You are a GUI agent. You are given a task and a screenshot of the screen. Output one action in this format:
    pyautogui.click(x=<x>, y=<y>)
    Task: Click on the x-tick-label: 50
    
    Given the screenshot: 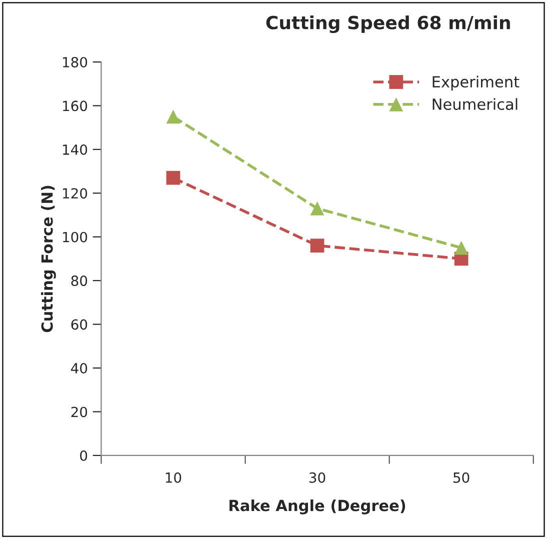 What is the action you would take?
    pyautogui.click(x=462, y=477)
    